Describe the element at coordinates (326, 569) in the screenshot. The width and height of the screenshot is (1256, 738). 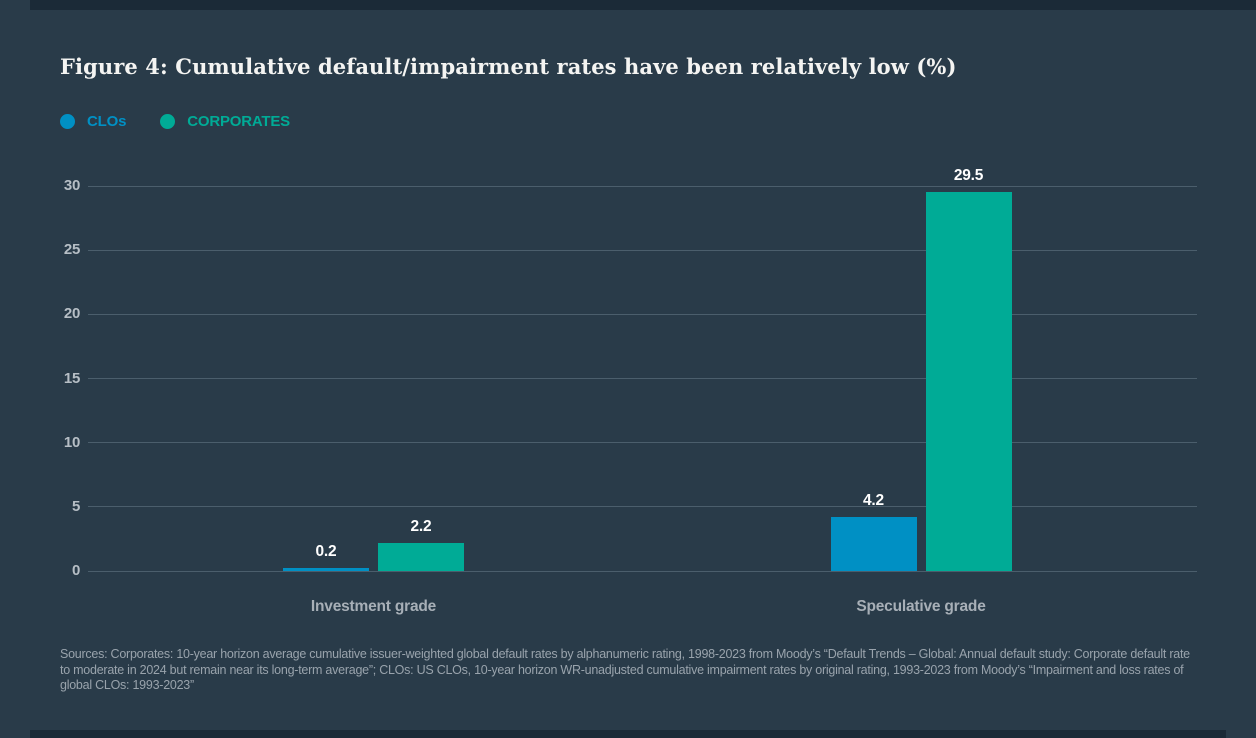
I see `bar-clos-investment-grade` at that location.